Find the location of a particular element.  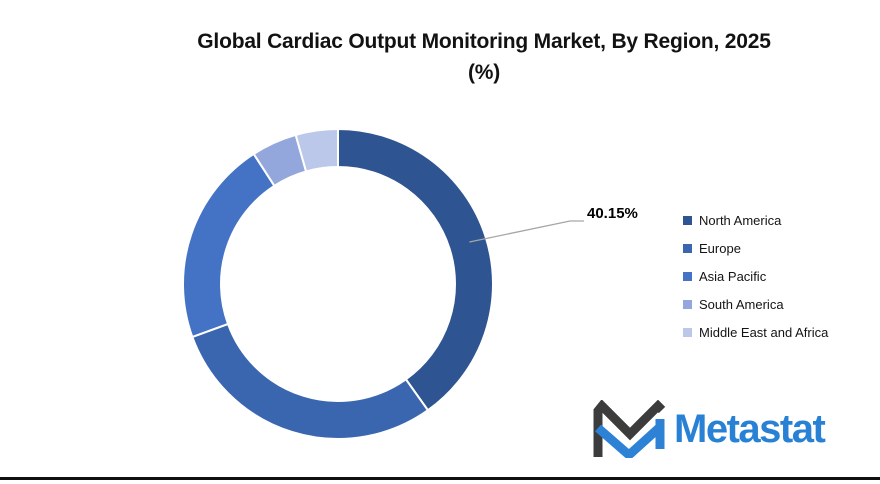

donut-segment-middle-east-and-africa is located at coordinates (316, 150).